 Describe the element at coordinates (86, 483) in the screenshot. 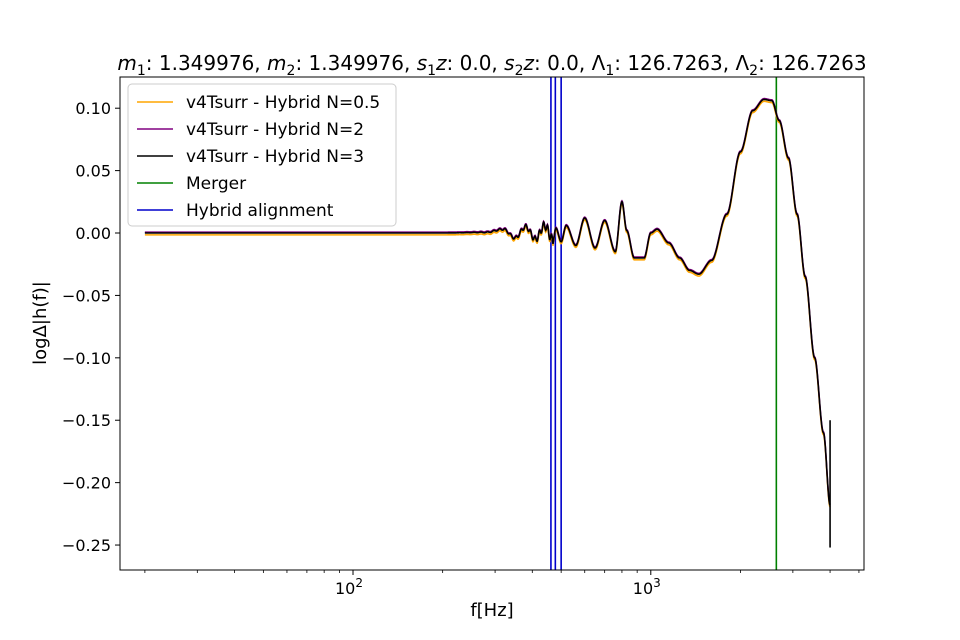

I see `y-tick-label: −0.20` at that location.